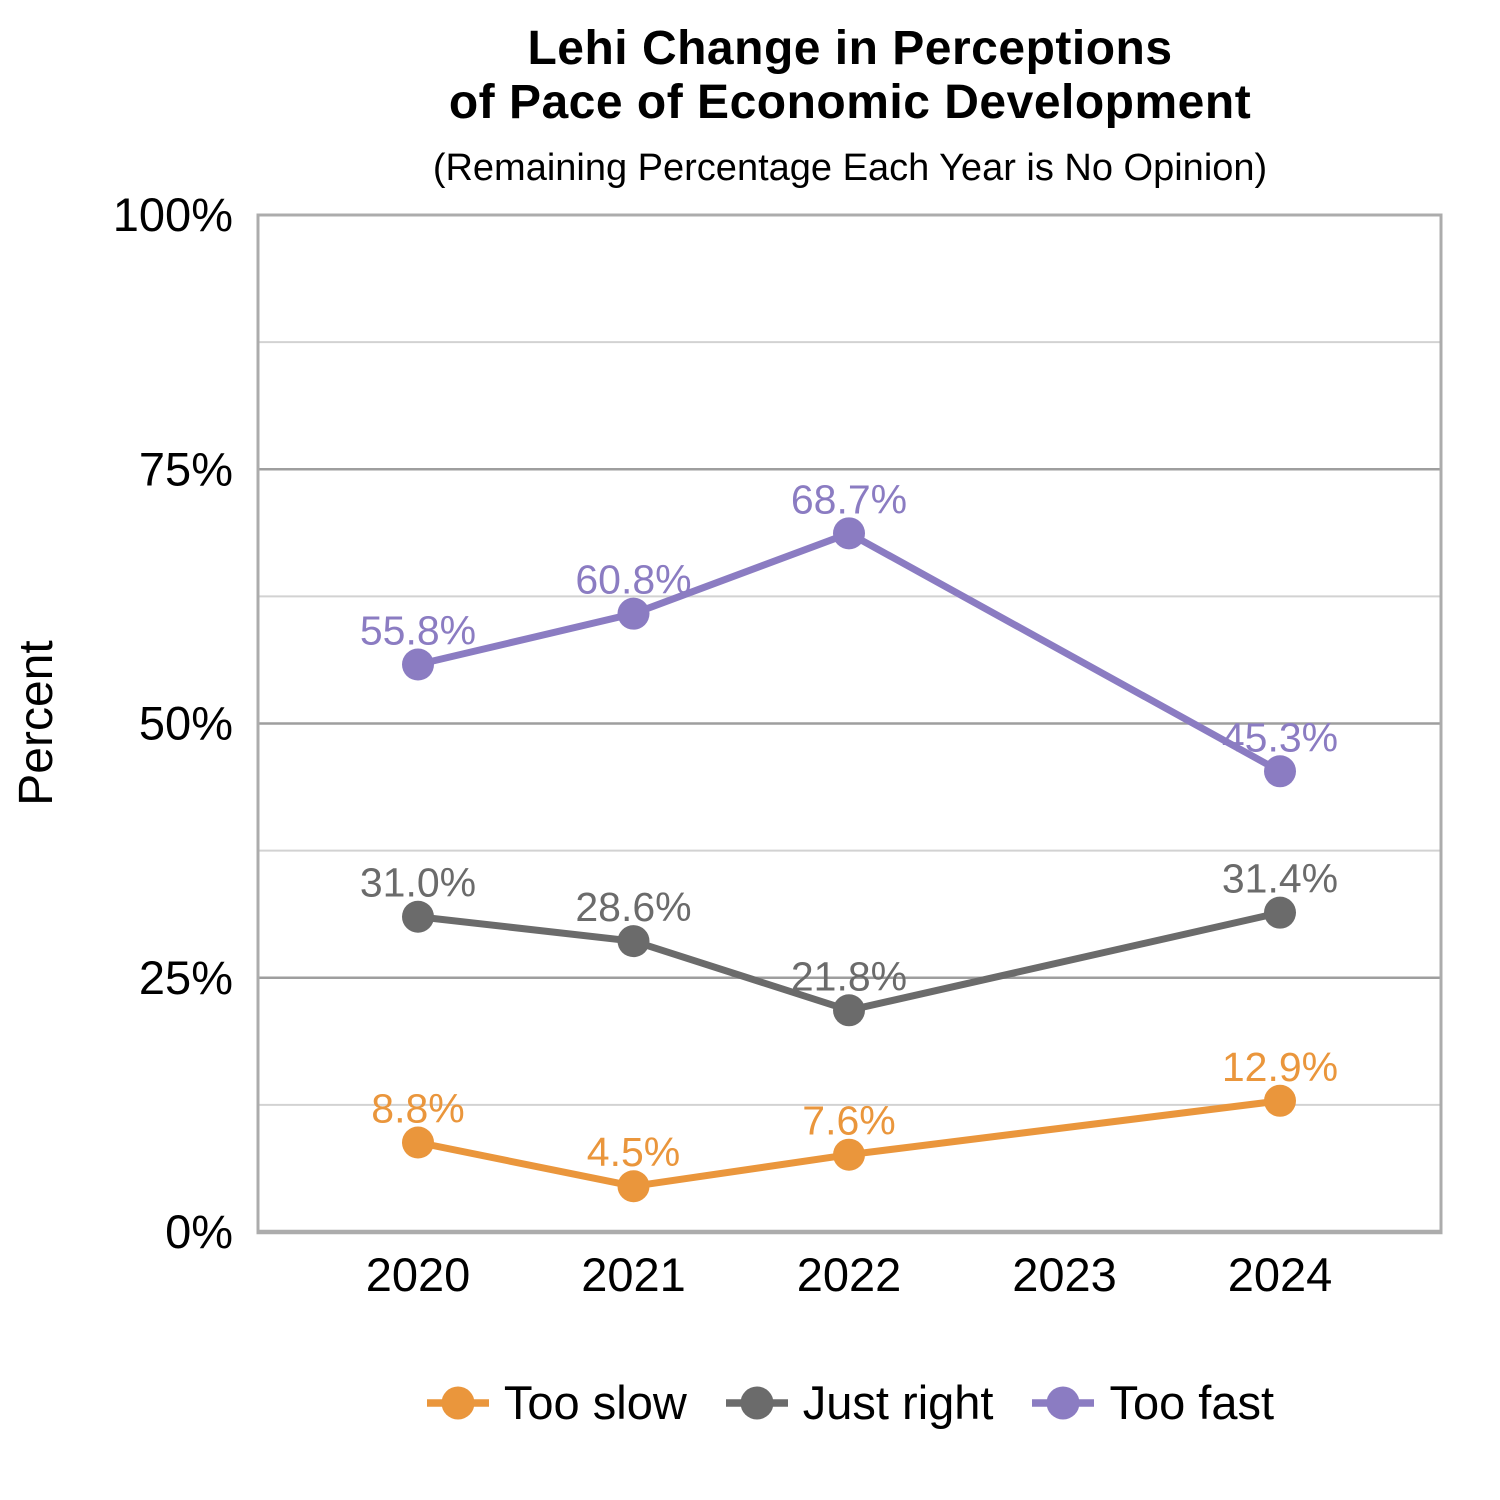  What do you see at coordinates (849, 499) in the screenshot?
I see `data-label-too-fast: 68.7%` at bounding box center [849, 499].